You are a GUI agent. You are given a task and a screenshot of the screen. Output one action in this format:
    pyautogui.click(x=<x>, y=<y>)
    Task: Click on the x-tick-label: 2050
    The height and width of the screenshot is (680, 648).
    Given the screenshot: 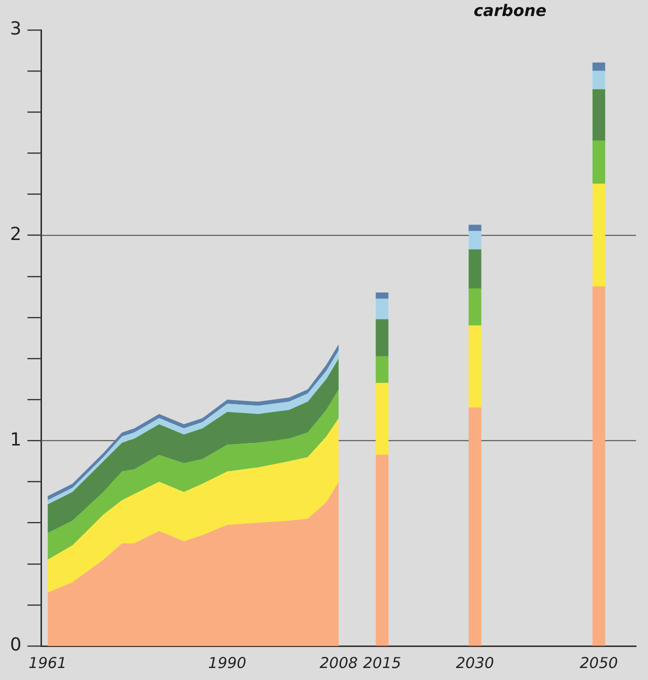 What is the action you would take?
    pyautogui.click(x=599, y=663)
    